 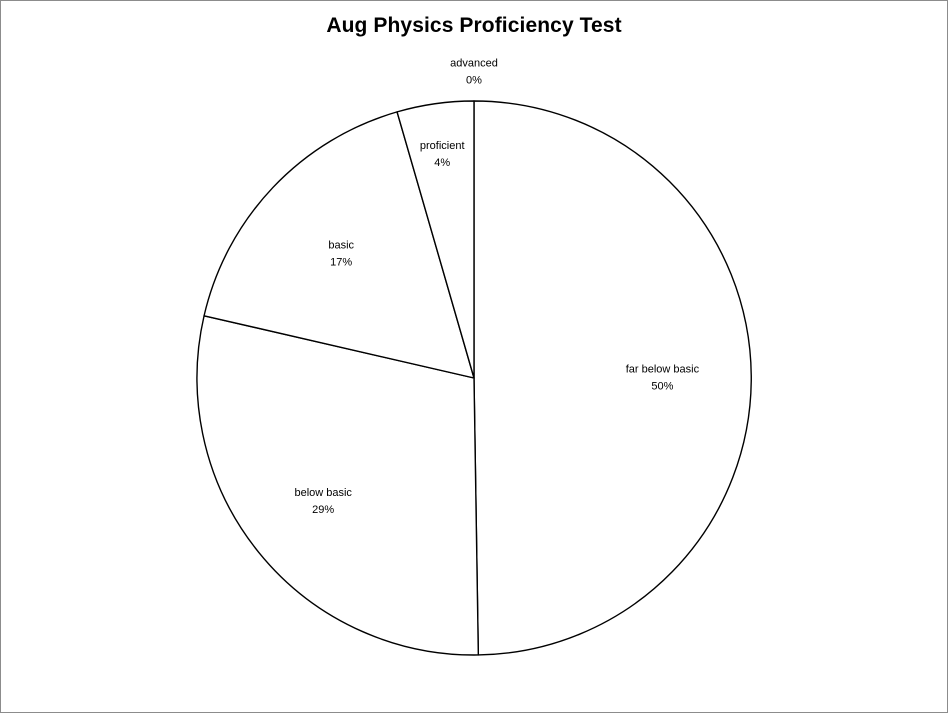 What do you see at coordinates (442, 146) in the screenshot?
I see `slice-category-proficient: proficient` at bounding box center [442, 146].